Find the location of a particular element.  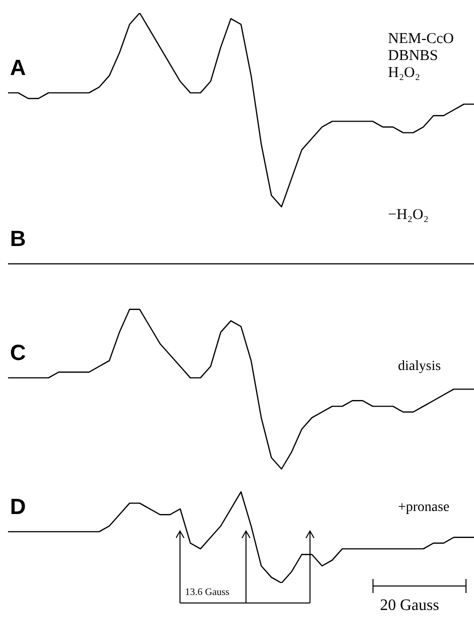

series-label: A is located at coordinates (18, 67).